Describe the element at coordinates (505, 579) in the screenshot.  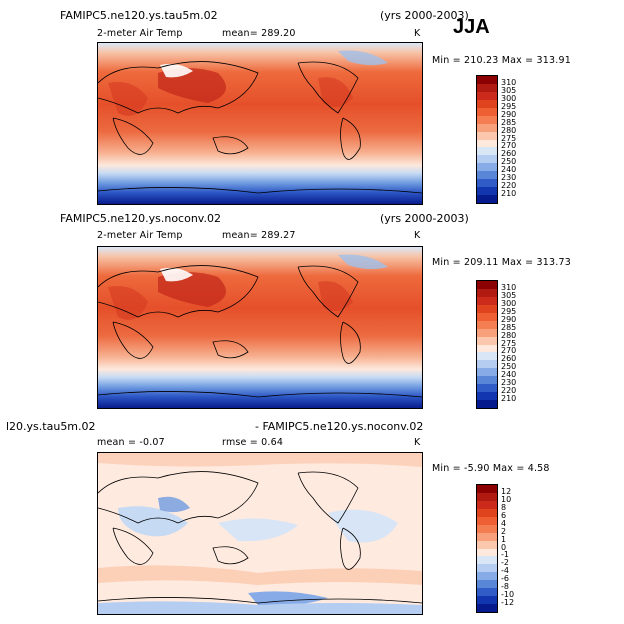
I see `colorbar-tick-label: -6` at that location.